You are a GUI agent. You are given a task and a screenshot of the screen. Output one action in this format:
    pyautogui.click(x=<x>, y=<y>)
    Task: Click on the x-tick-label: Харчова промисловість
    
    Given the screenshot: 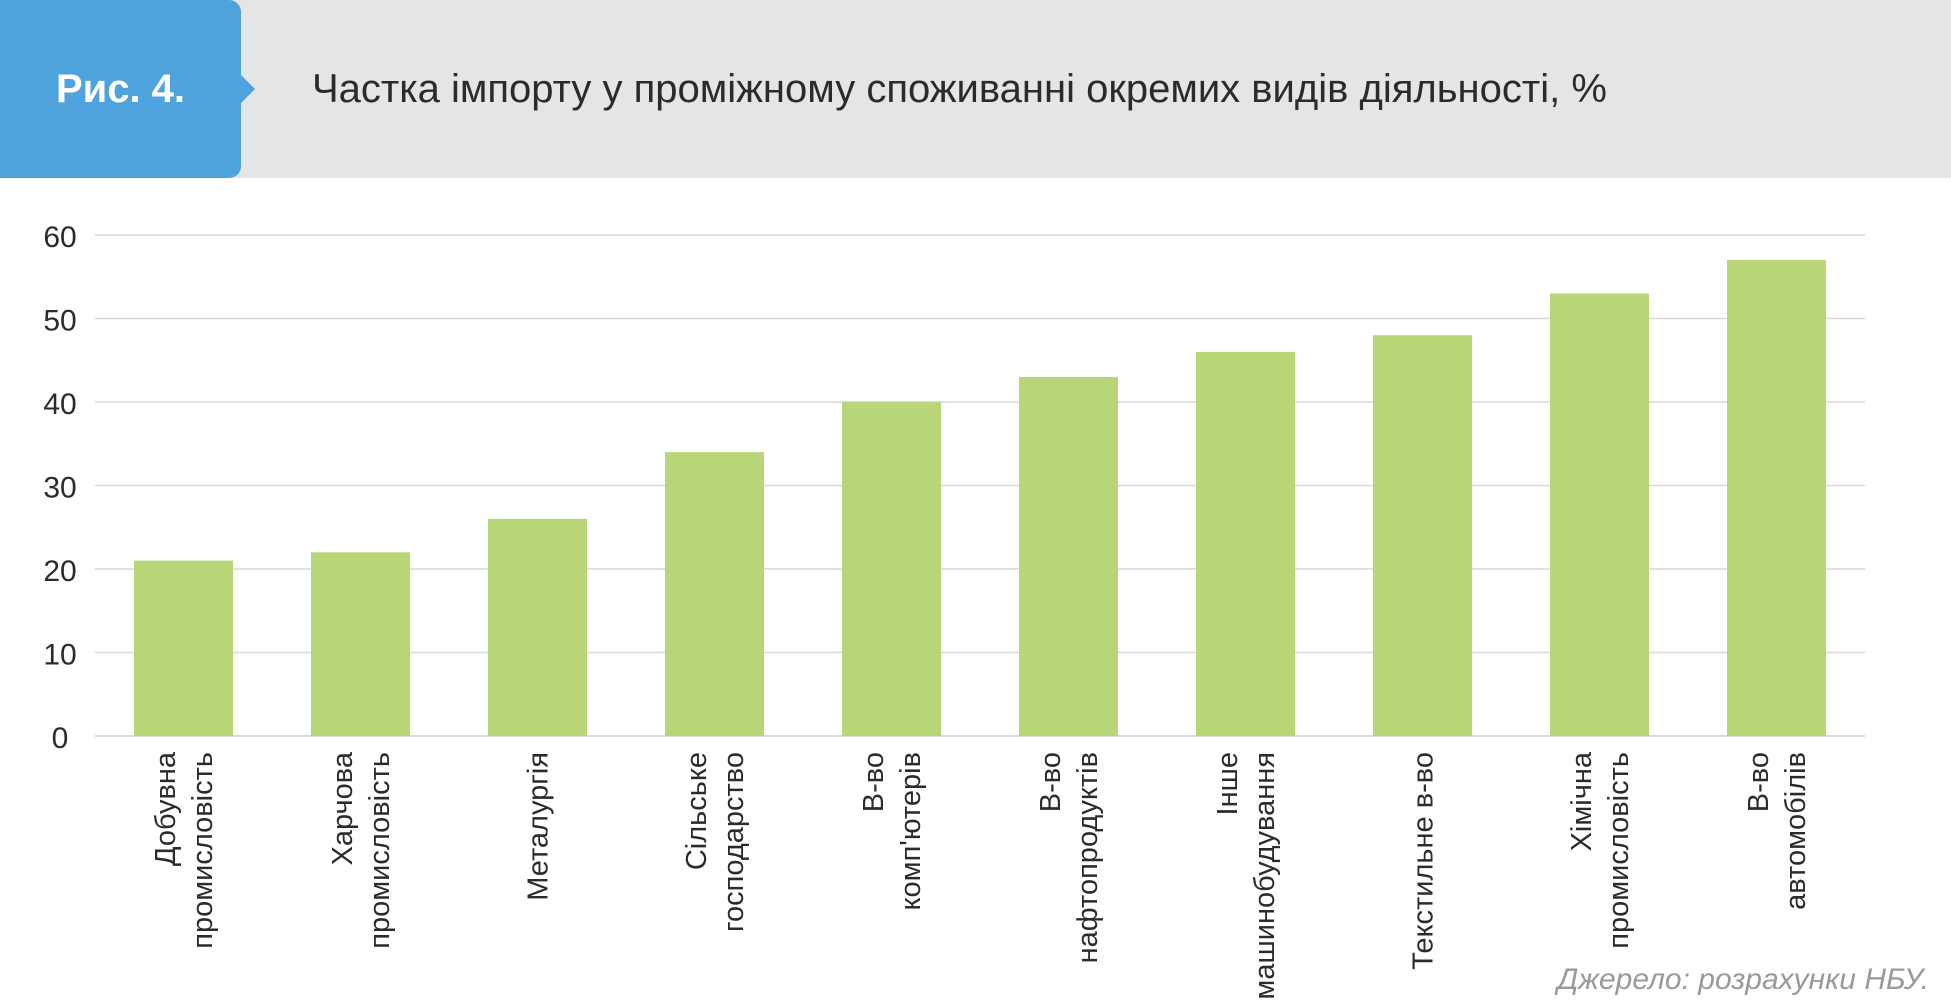 What is the action you would take?
    pyautogui.click(x=361, y=850)
    